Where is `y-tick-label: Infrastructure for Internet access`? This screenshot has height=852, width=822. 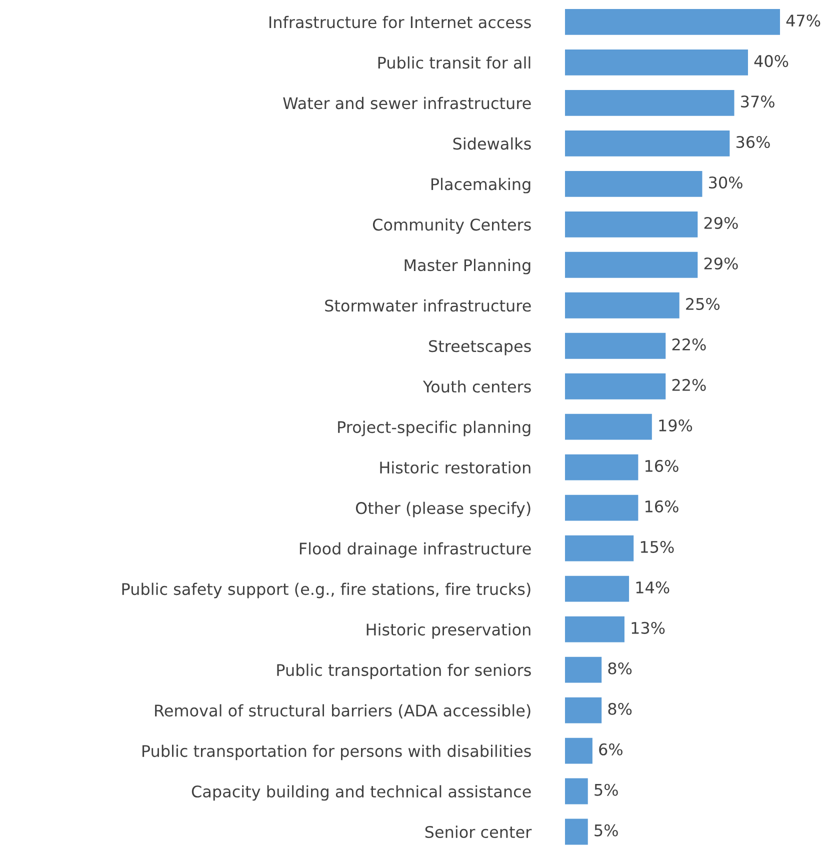 y-tick-label: Infrastructure for Internet access is located at coordinates (400, 22).